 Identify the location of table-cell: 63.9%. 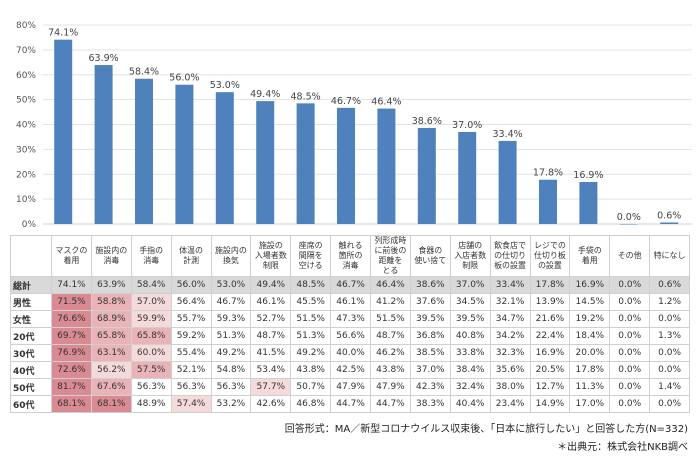
(111, 285).